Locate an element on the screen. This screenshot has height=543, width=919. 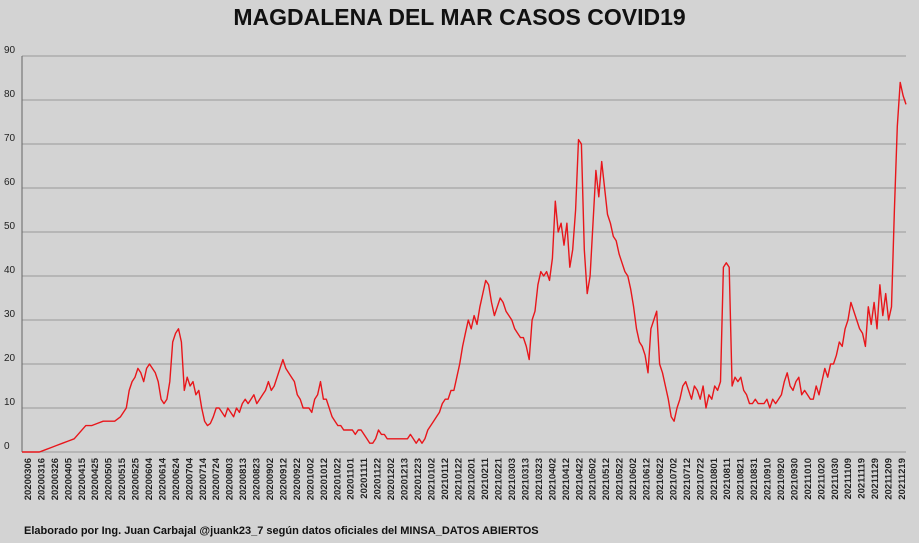
y-tick-label: 70 is located at coordinates (10, 138).